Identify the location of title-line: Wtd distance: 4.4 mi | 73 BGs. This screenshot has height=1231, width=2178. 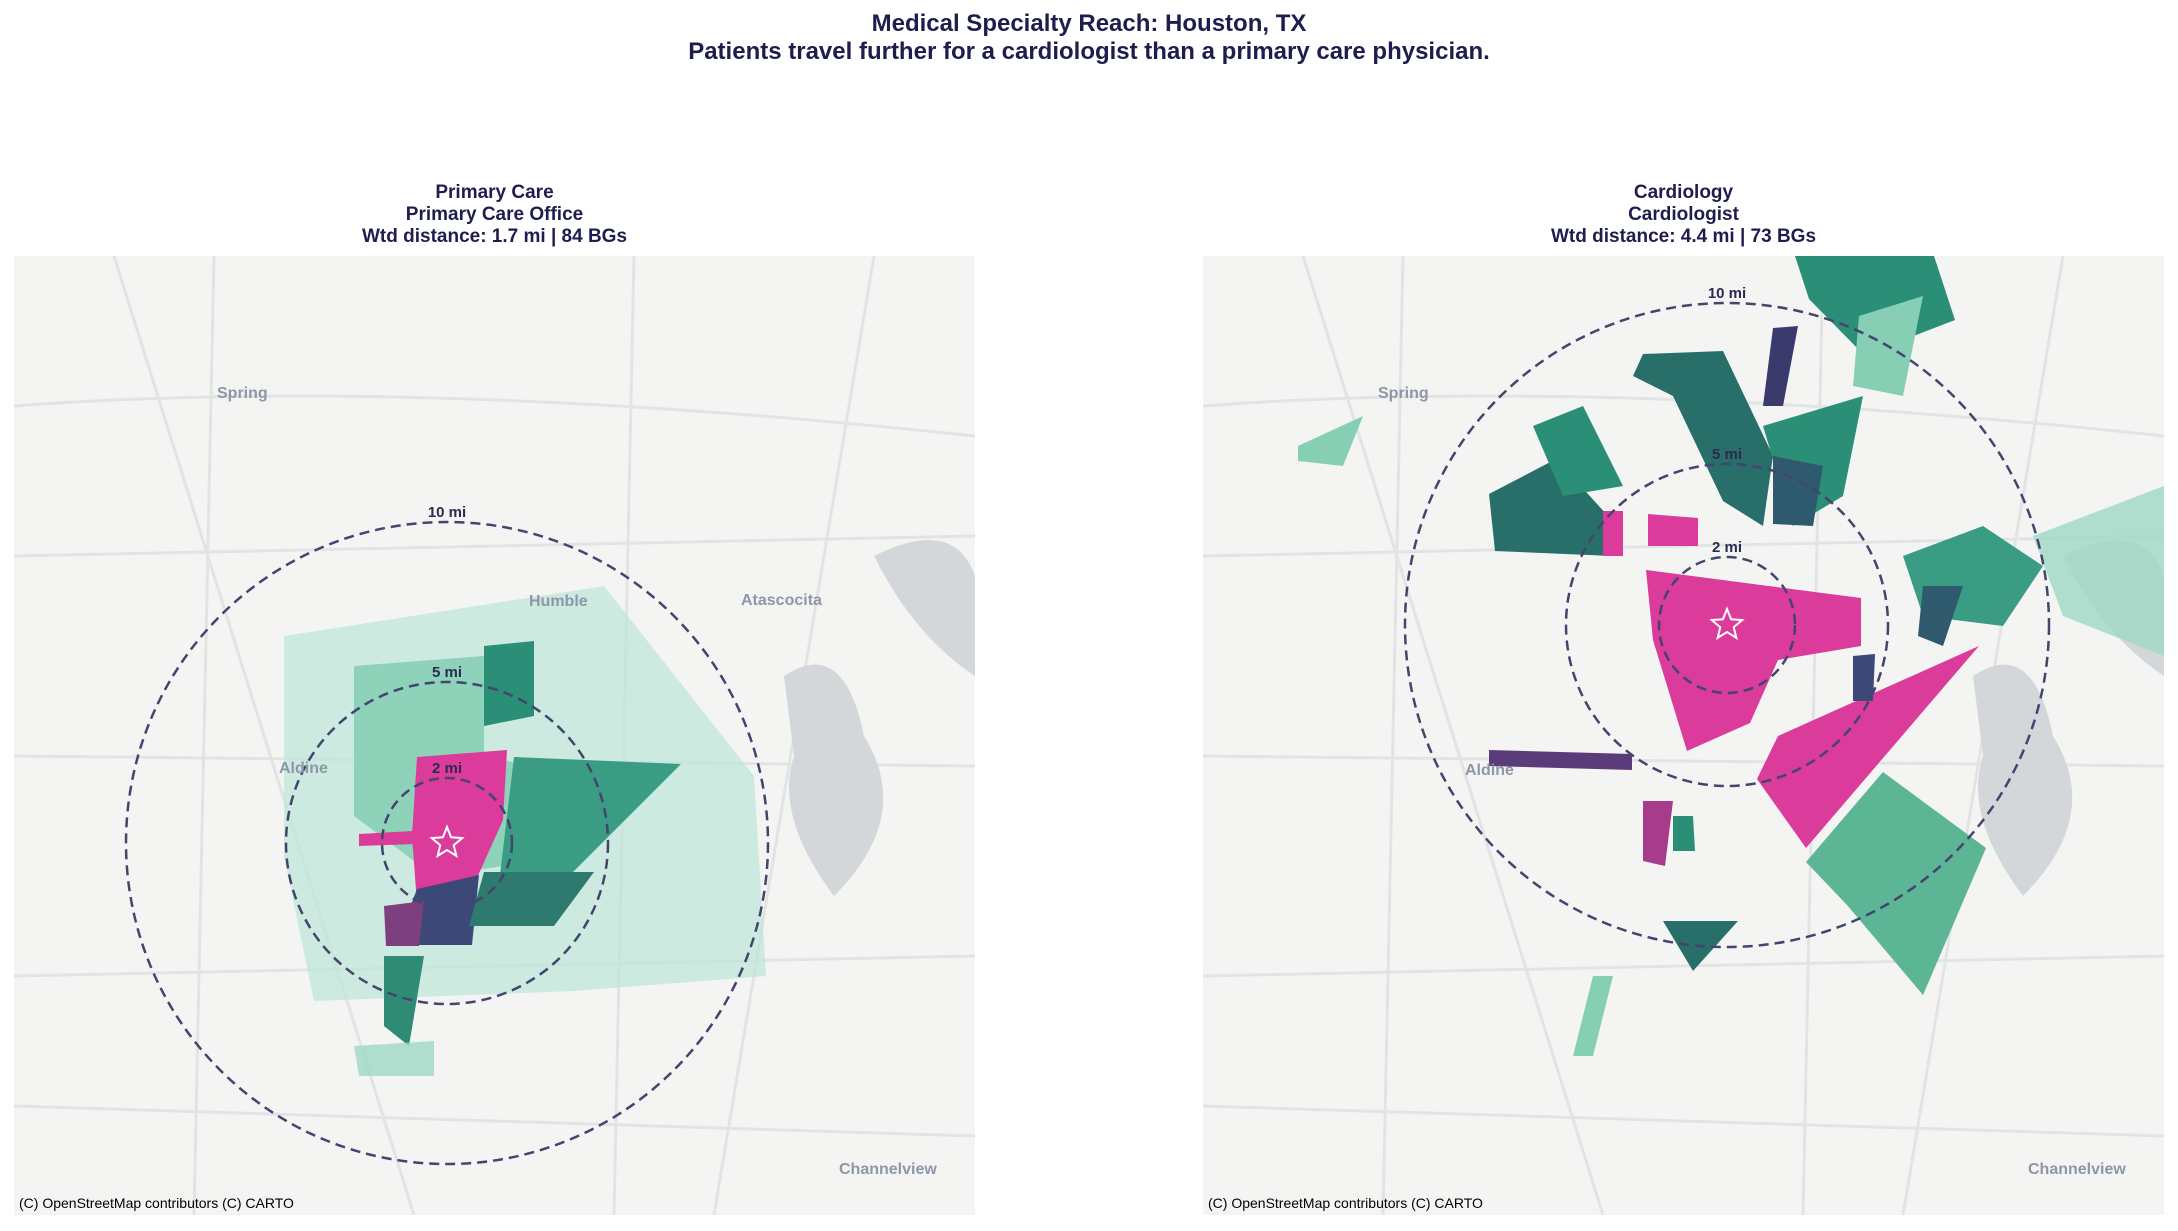
(1683, 236).